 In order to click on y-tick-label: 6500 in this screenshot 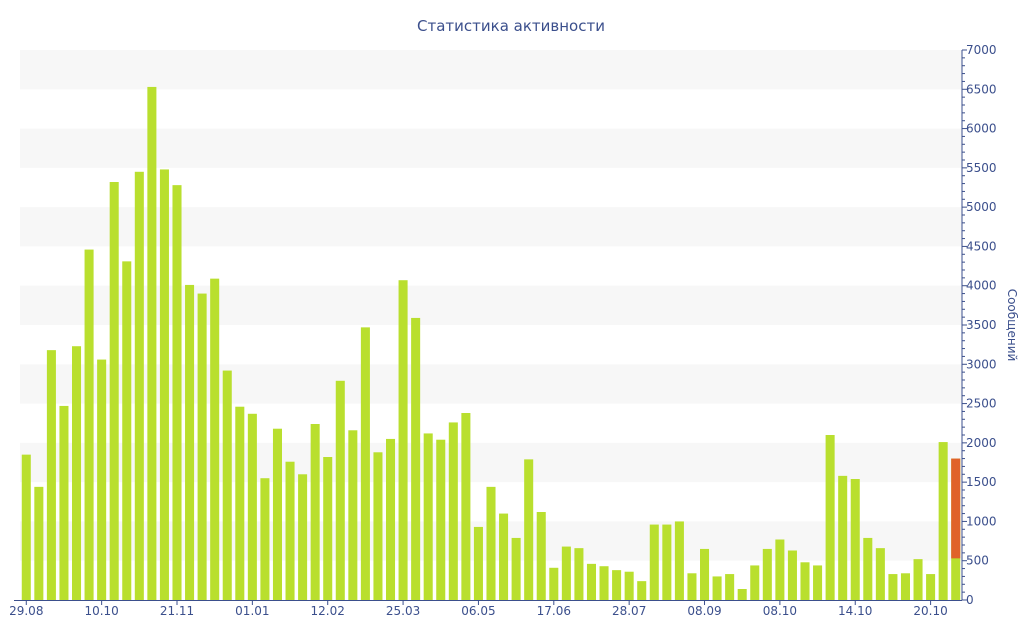, I will do `click(981, 89)`.